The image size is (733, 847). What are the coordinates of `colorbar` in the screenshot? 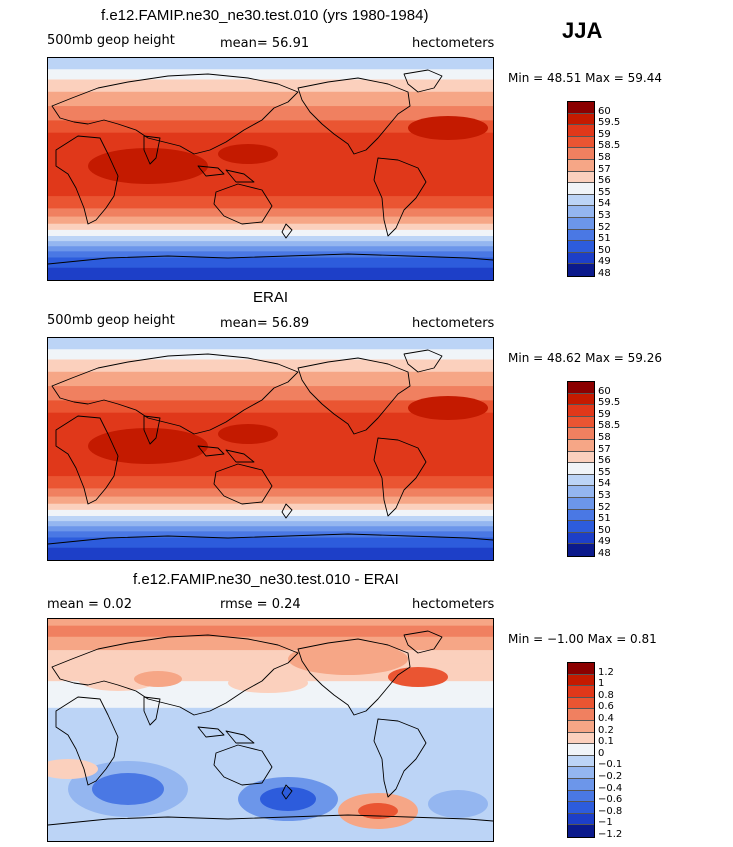 It's located at (581, 750).